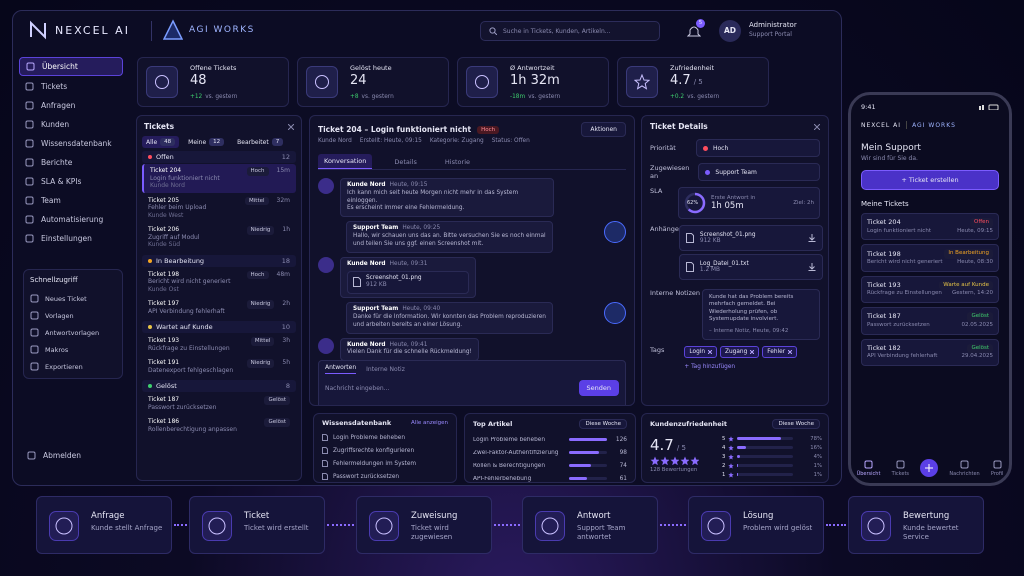 The height and width of the screenshot is (576, 1024). I want to click on ticket-top: Ticket 193 Warte auf Kunde, so click(930, 285).